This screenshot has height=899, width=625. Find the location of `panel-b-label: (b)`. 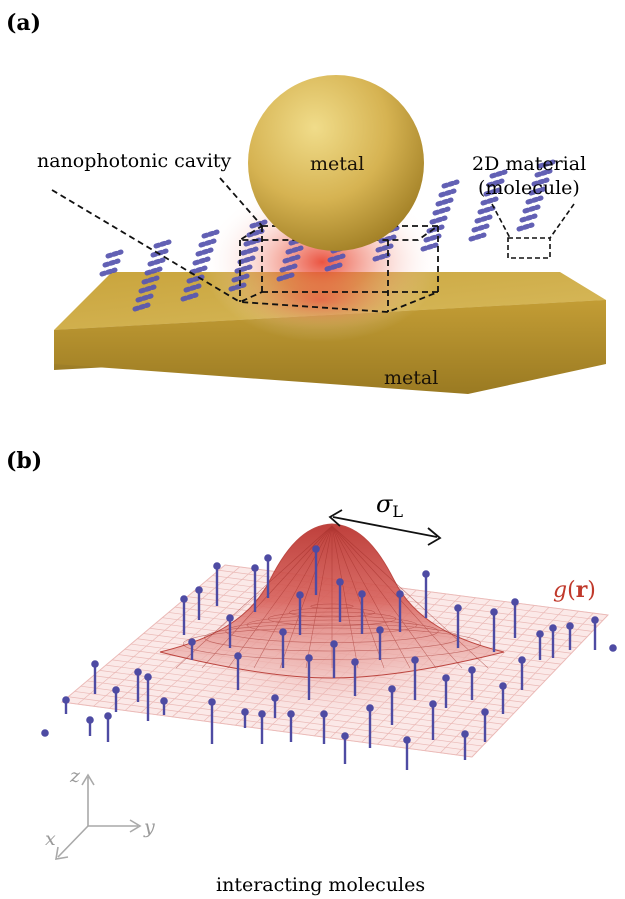

panel-b-label: (b) is located at coordinates (24, 461).